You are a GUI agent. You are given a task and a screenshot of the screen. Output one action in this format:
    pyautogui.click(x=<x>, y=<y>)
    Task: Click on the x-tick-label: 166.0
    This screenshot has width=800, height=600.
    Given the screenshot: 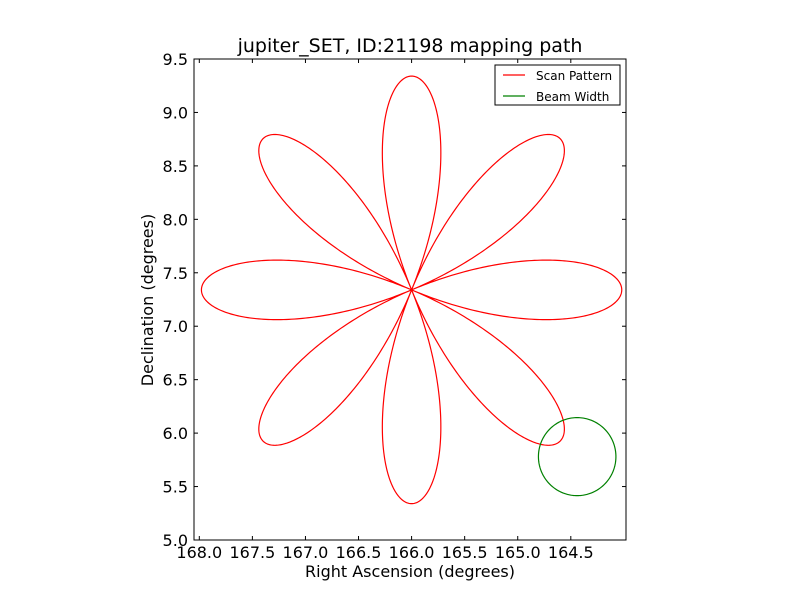 What is the action you would take?
    pyautogui.click(x=412, y=552)
    